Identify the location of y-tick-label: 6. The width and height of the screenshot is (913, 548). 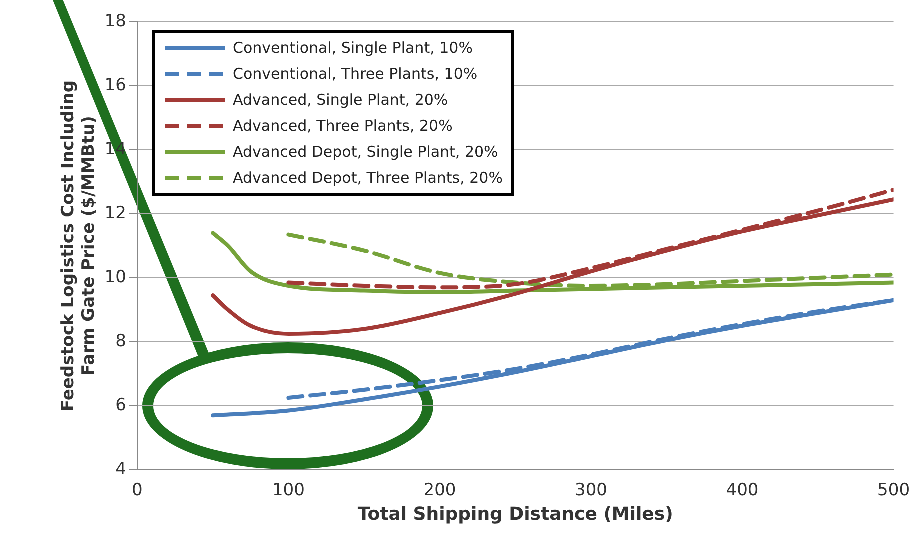
(121, 405).